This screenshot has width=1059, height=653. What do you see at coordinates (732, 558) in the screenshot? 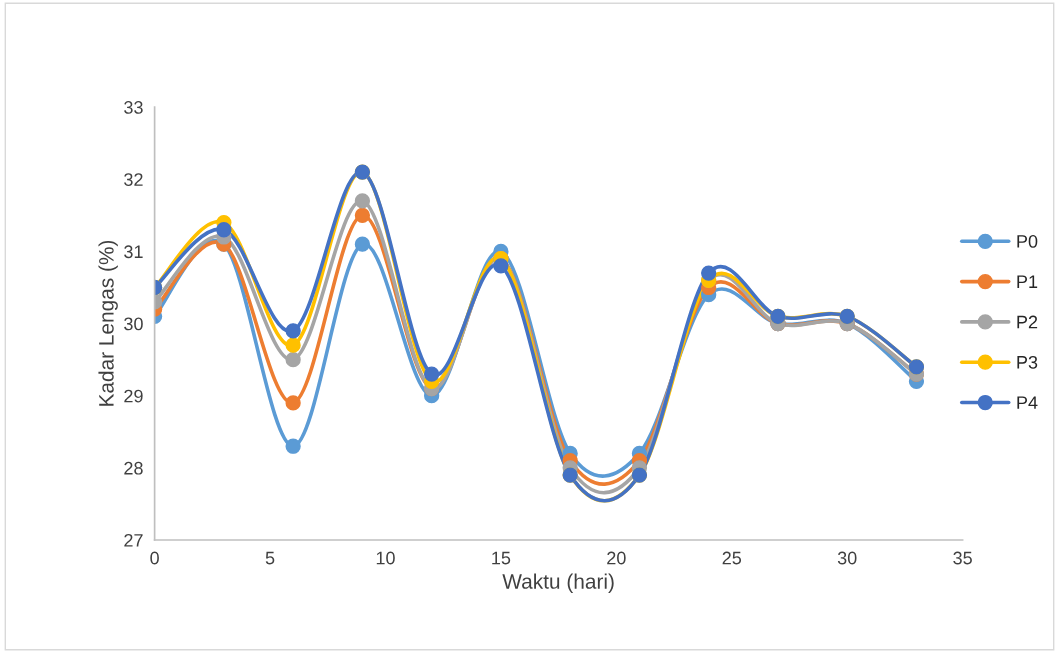
I see `x-tick-label: 25` at bounding box center [732, 558].